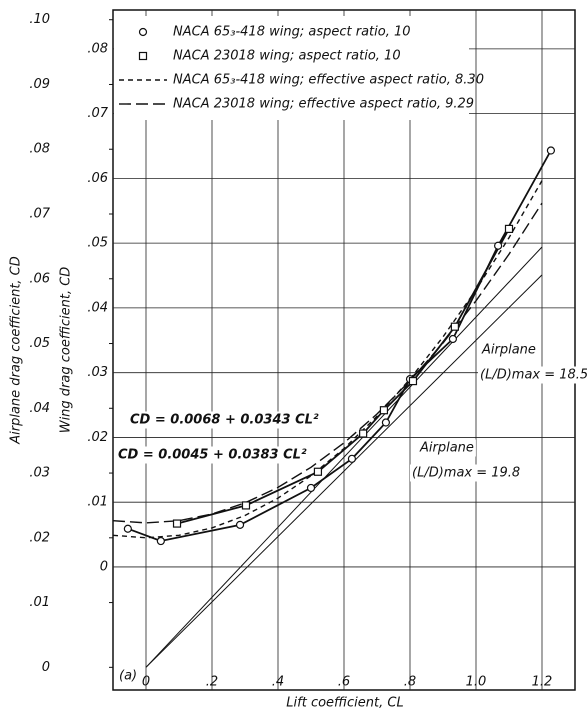 The height and width of the screenshot is (715, 587). Describe the element at coordinates (97, 48) in the screenshot. I see `y-tick-label: .08` at that location.